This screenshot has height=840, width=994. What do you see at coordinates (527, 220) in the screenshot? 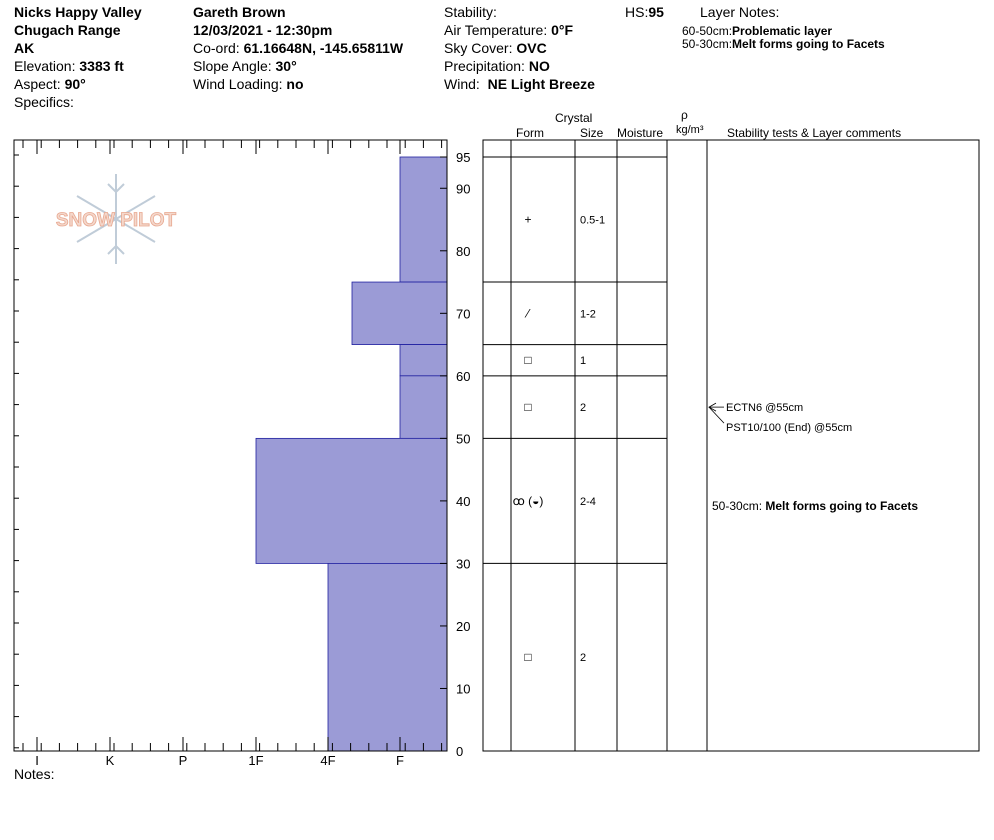
I see `crystal-form-symbol: +` at bounding box center [527, 220].